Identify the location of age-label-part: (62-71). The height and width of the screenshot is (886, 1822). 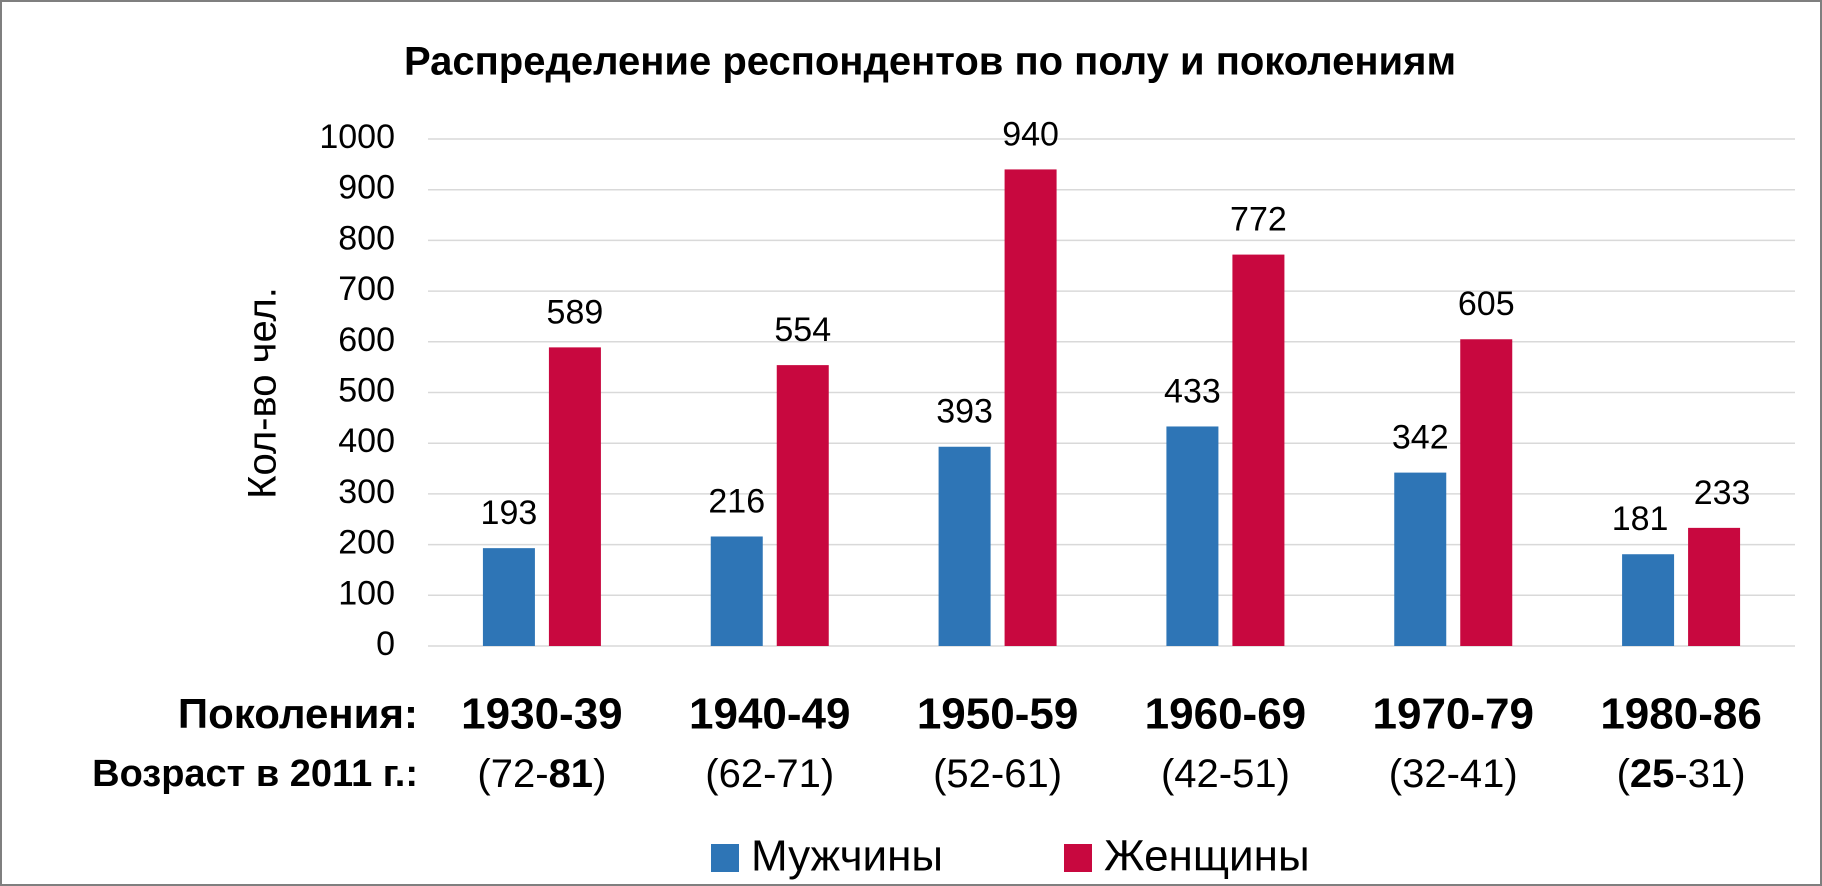
(769, 774).